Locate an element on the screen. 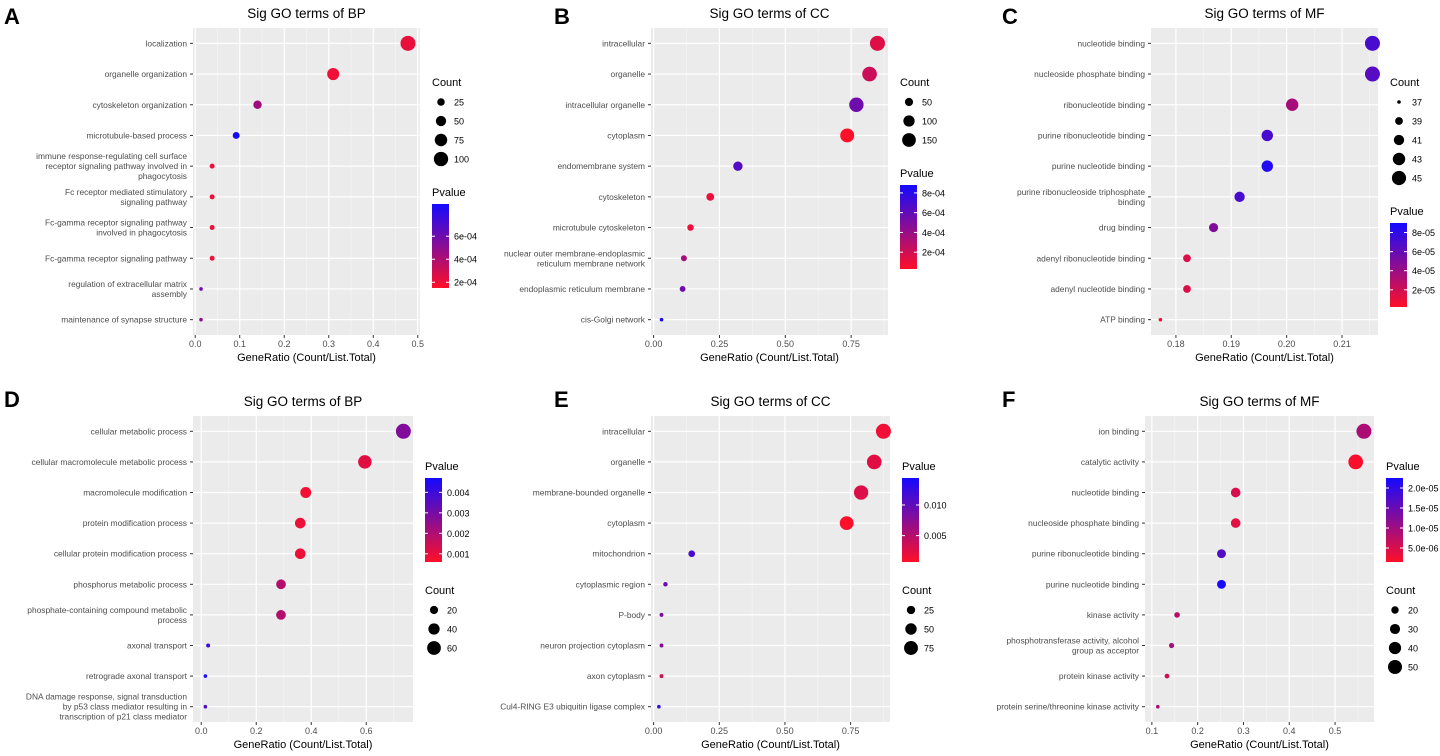  category-label-line: localization is located at coordinates (167, 43).